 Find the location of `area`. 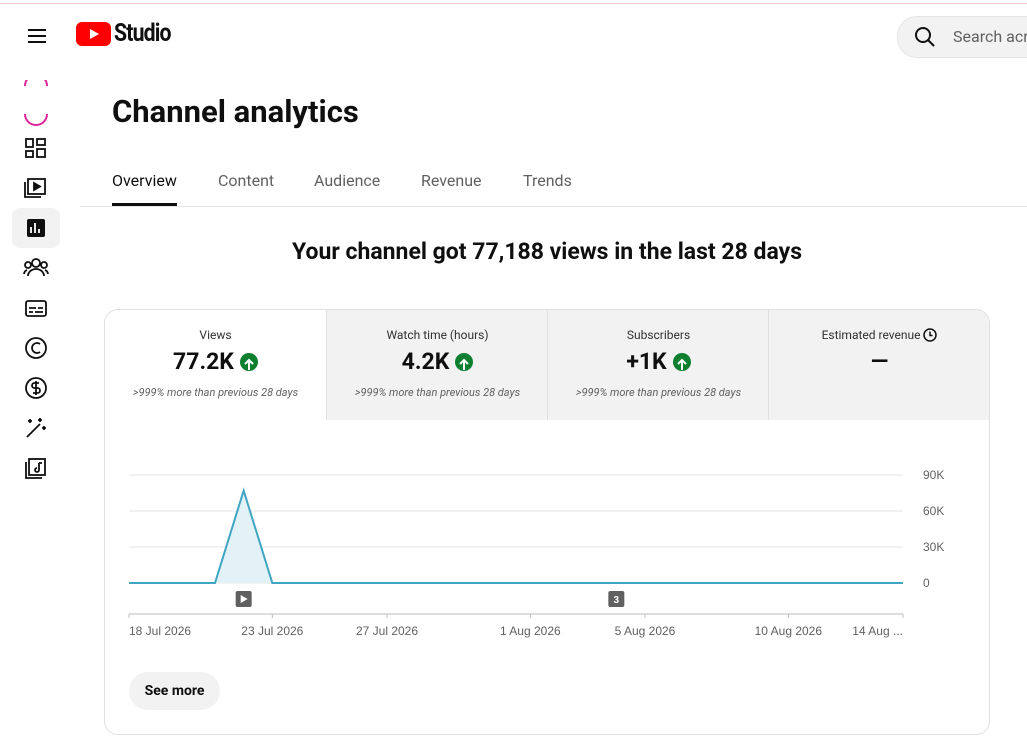

area is located at coordinates (516, 536).